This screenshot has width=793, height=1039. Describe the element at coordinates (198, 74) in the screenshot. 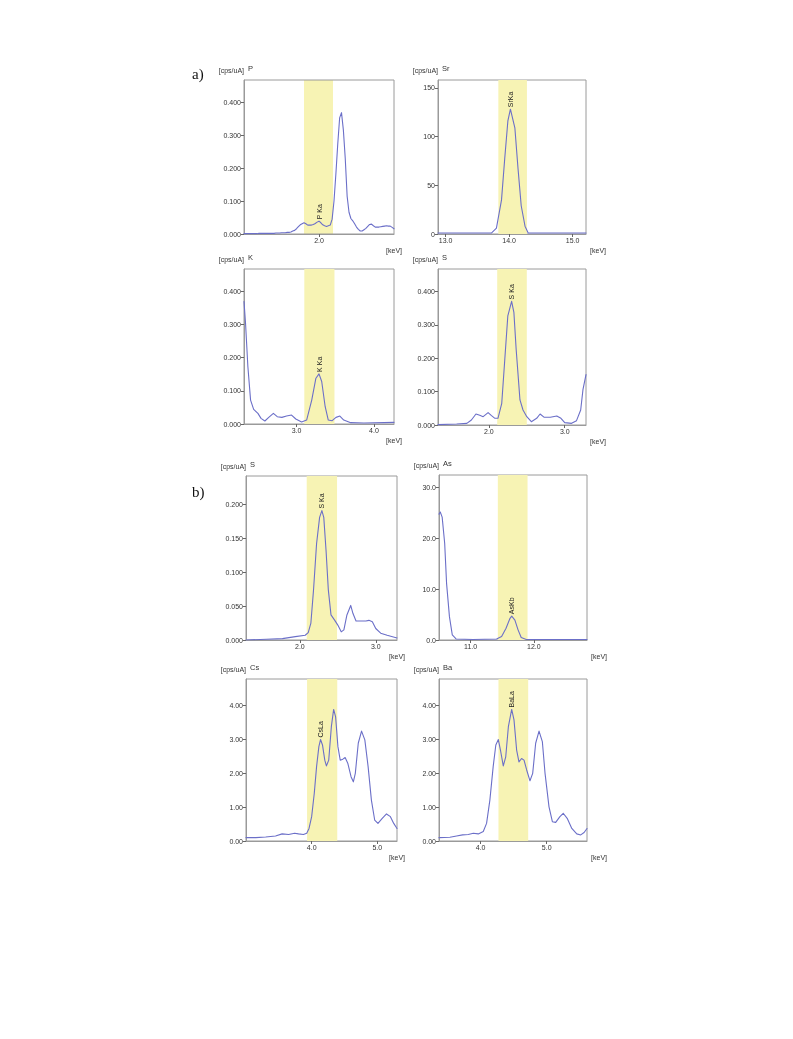

I see `text: a)` at that location.